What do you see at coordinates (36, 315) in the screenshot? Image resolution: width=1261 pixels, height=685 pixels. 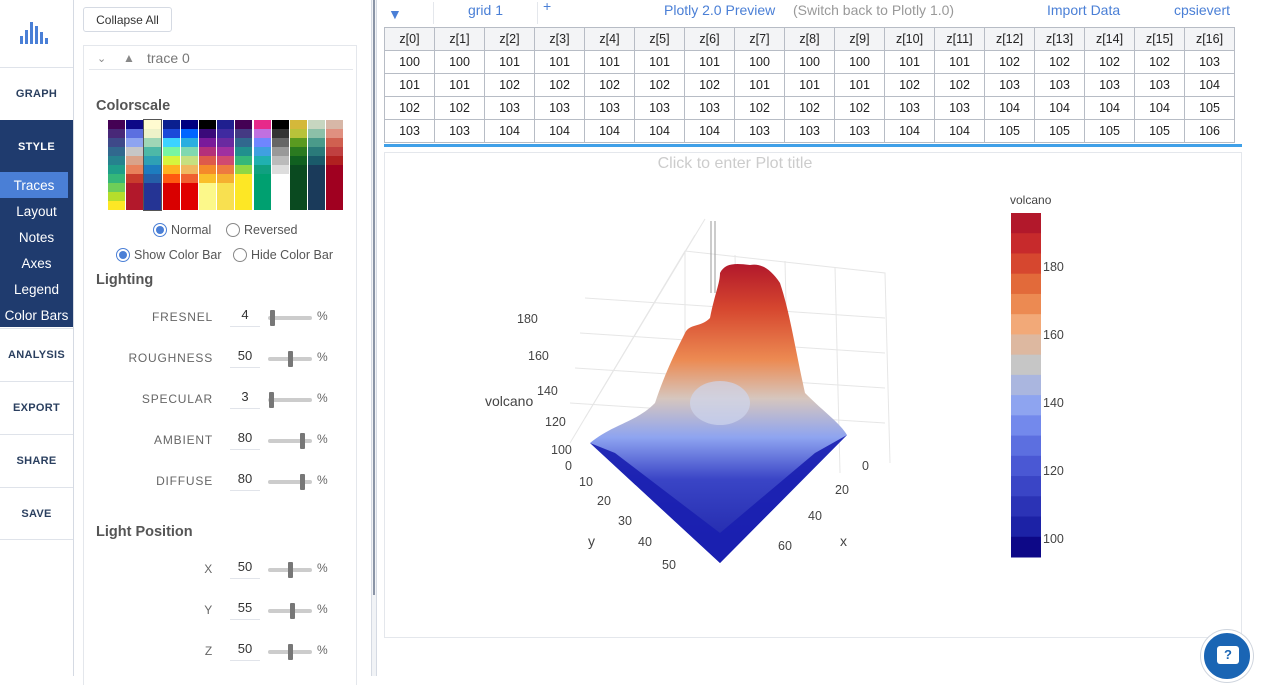 I see `subnav-color-bars: Color Bars` at bounding box center [36, 315].